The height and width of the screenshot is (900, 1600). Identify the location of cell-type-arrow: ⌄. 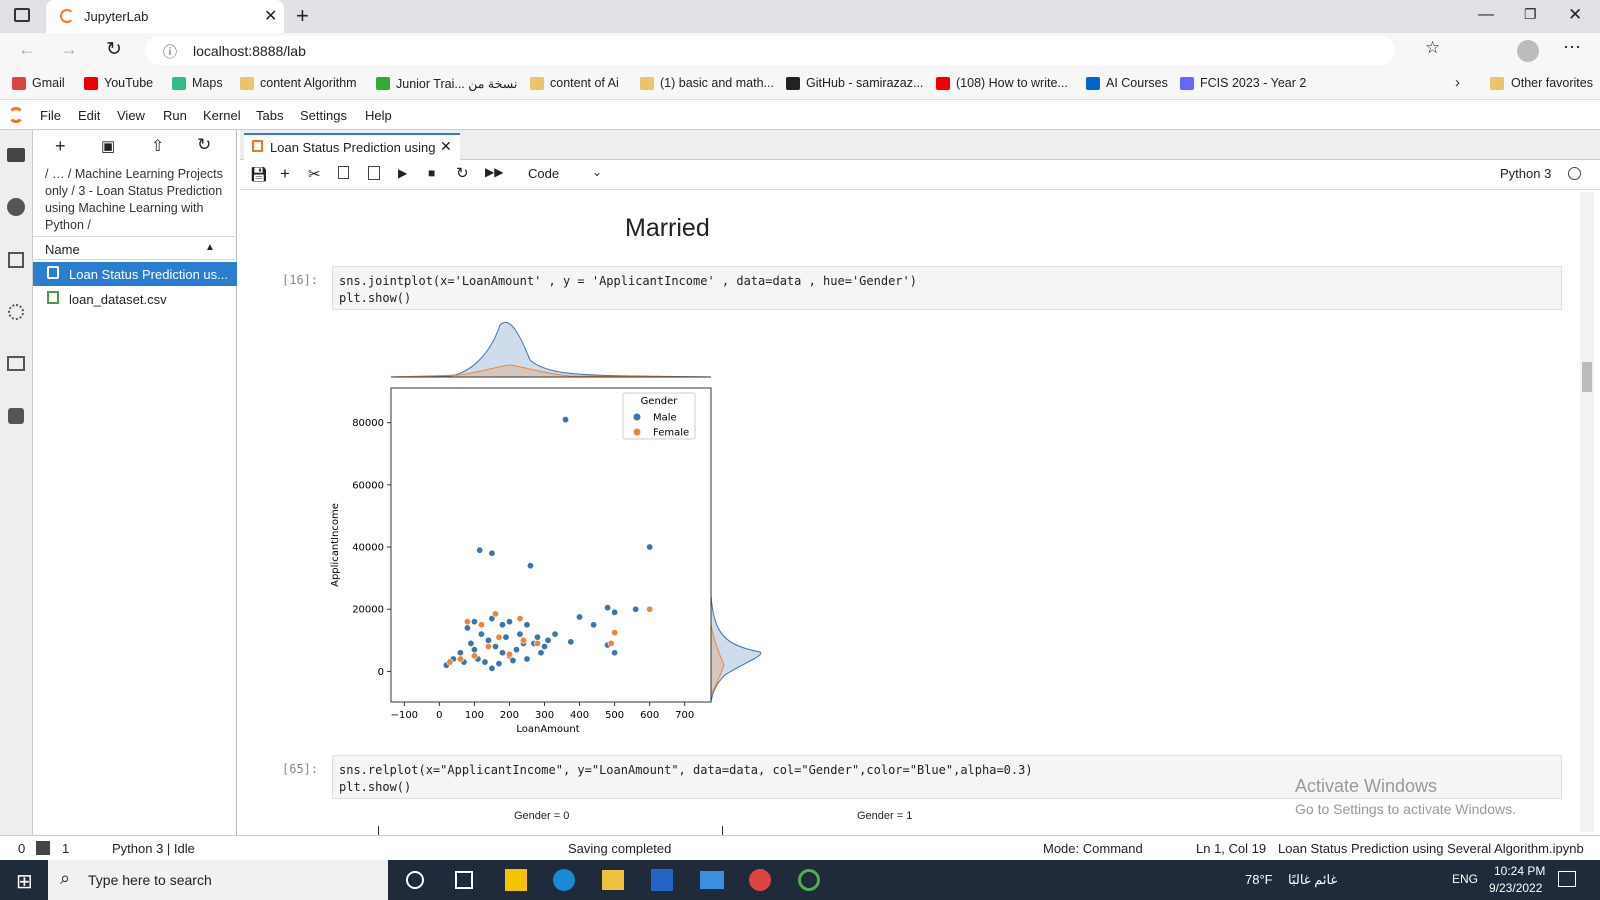
(597, 172).